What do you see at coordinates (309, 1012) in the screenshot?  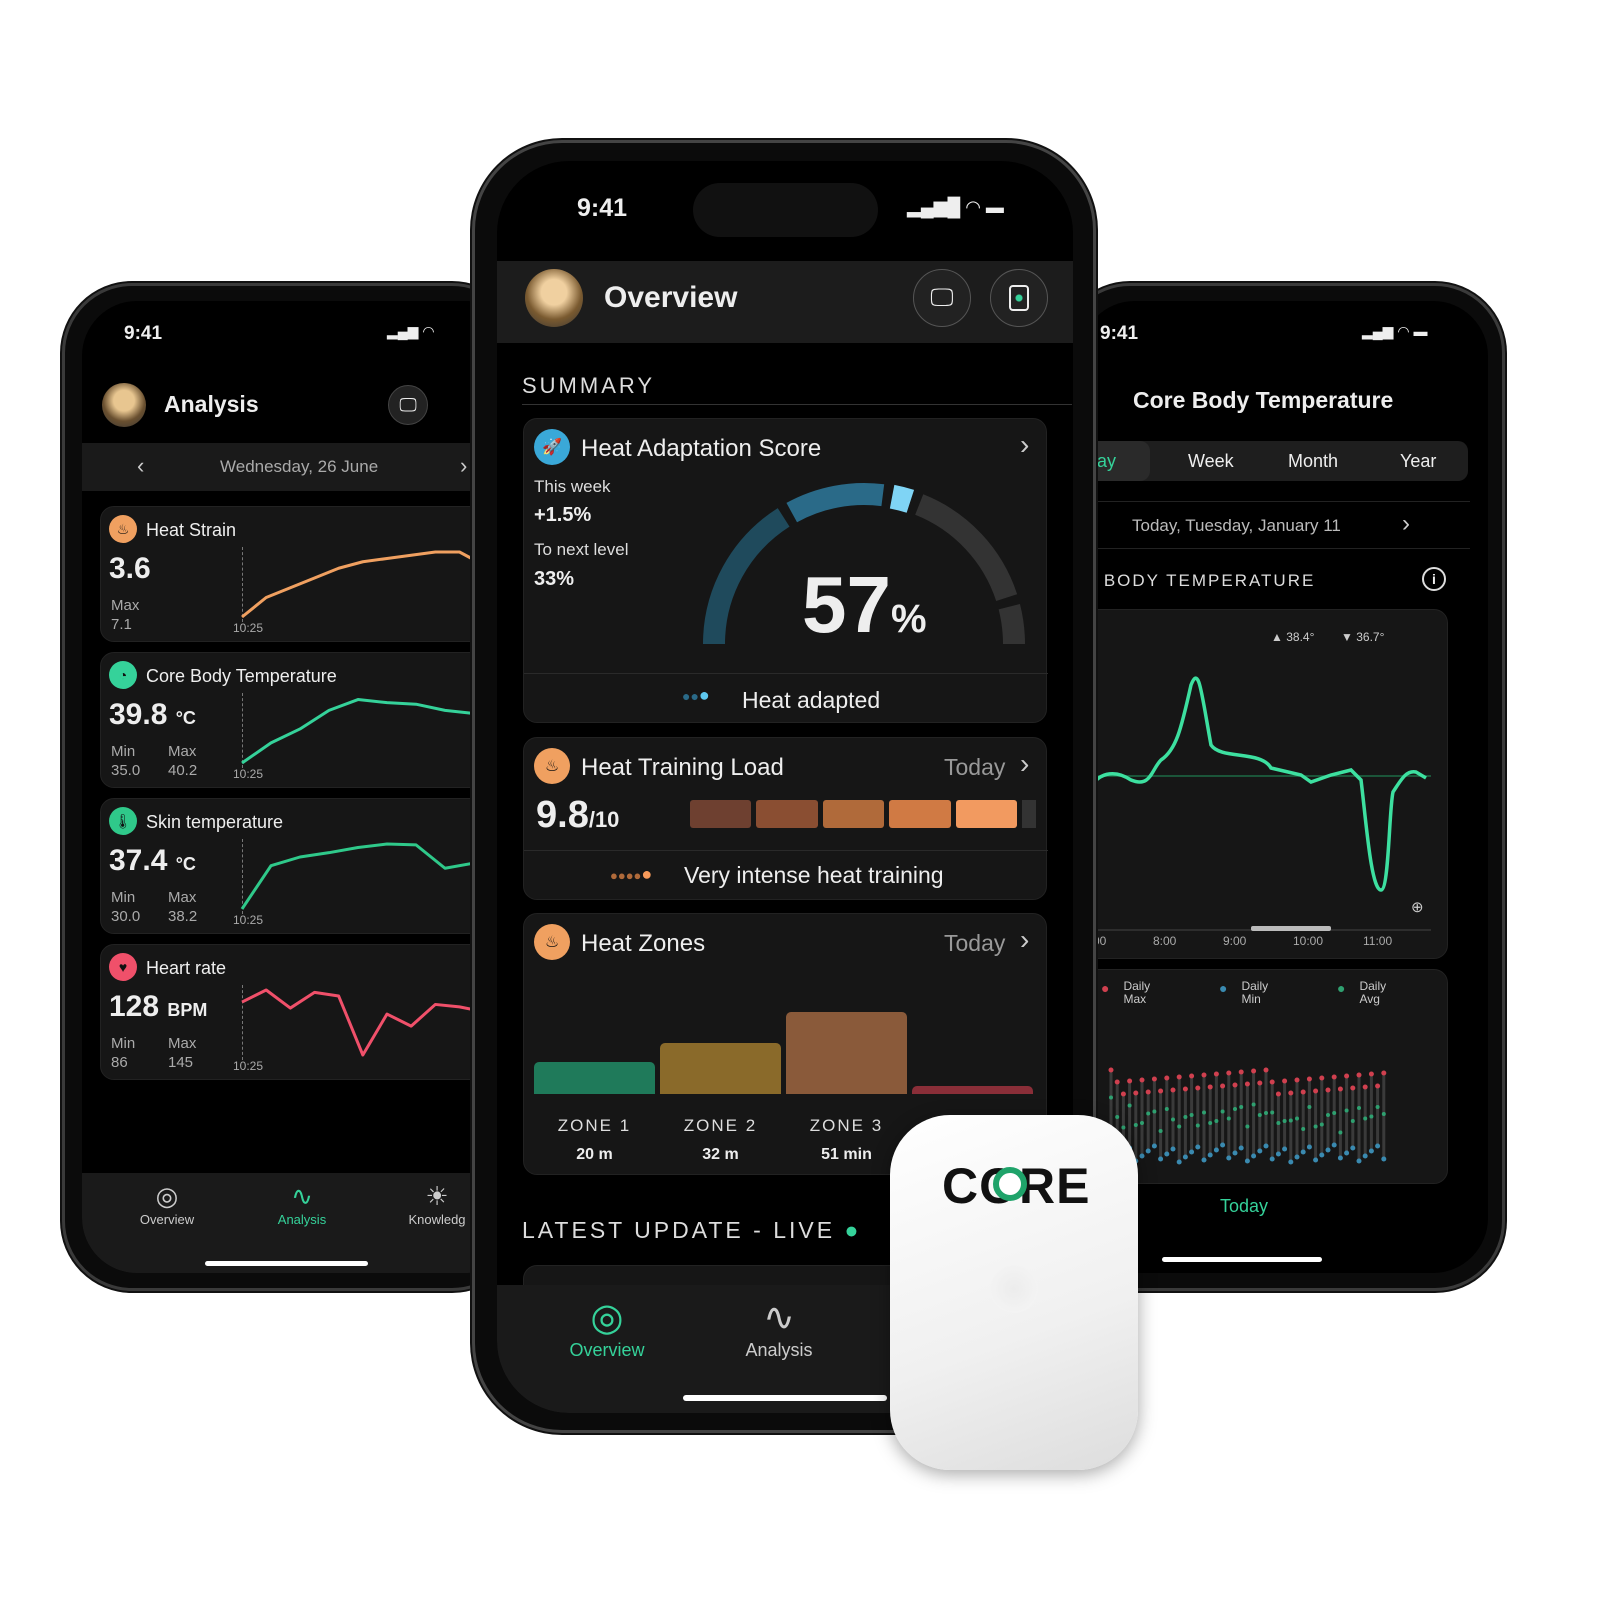 I see `metric-card: ♥ Heart rate 128 BPM Min 86 Max 145 10:25` at bounding box center [309, 1012].